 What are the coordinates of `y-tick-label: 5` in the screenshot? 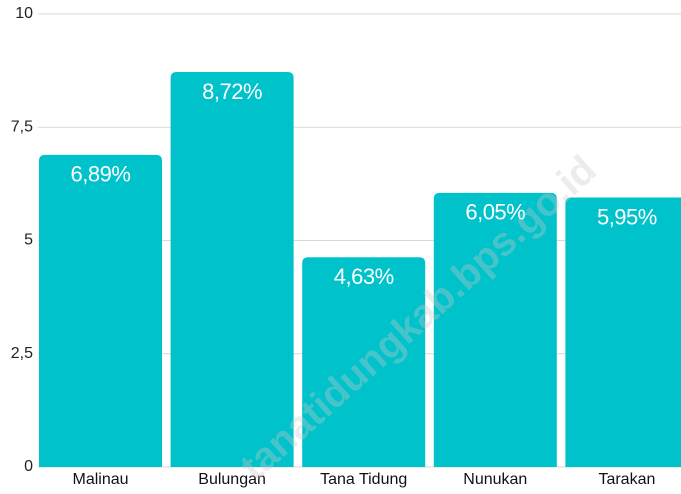 It's located at (28, 240).